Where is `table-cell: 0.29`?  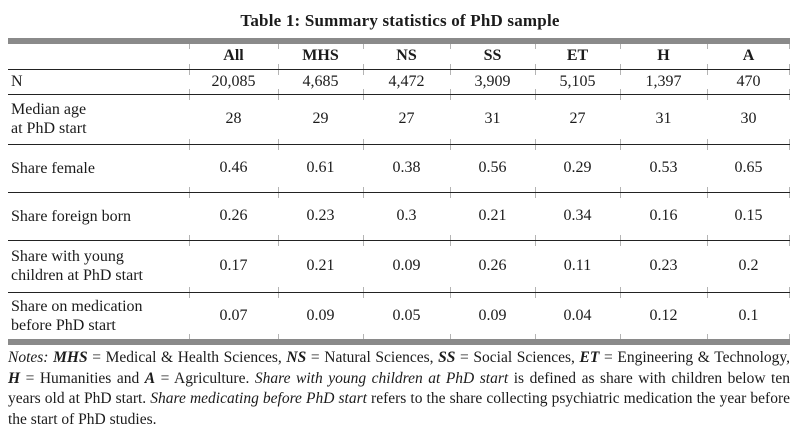
table-cell: 0.29 is located at coordinates (577, 168).